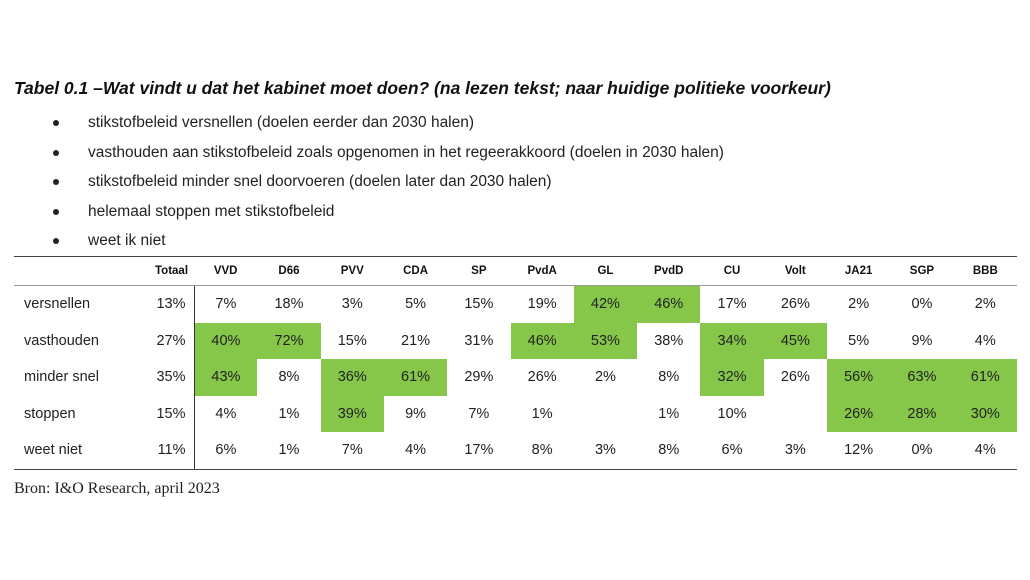 The height and width of the screenshot is (580, 1030). What do you see at coordinates (985, 271) in the screenshot?
I see `column-header: BBB` at bounding box center [985, 271].